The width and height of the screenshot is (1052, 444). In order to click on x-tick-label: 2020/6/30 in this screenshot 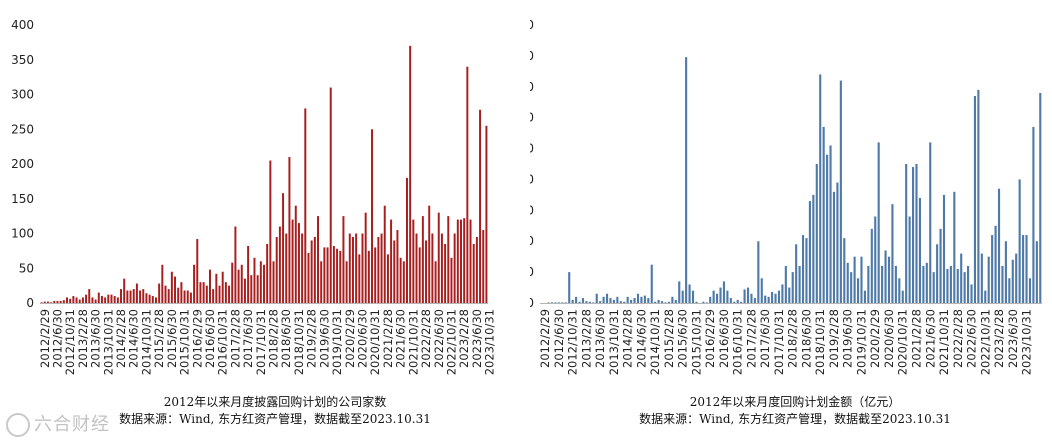, I will do `click(362, 338)`.